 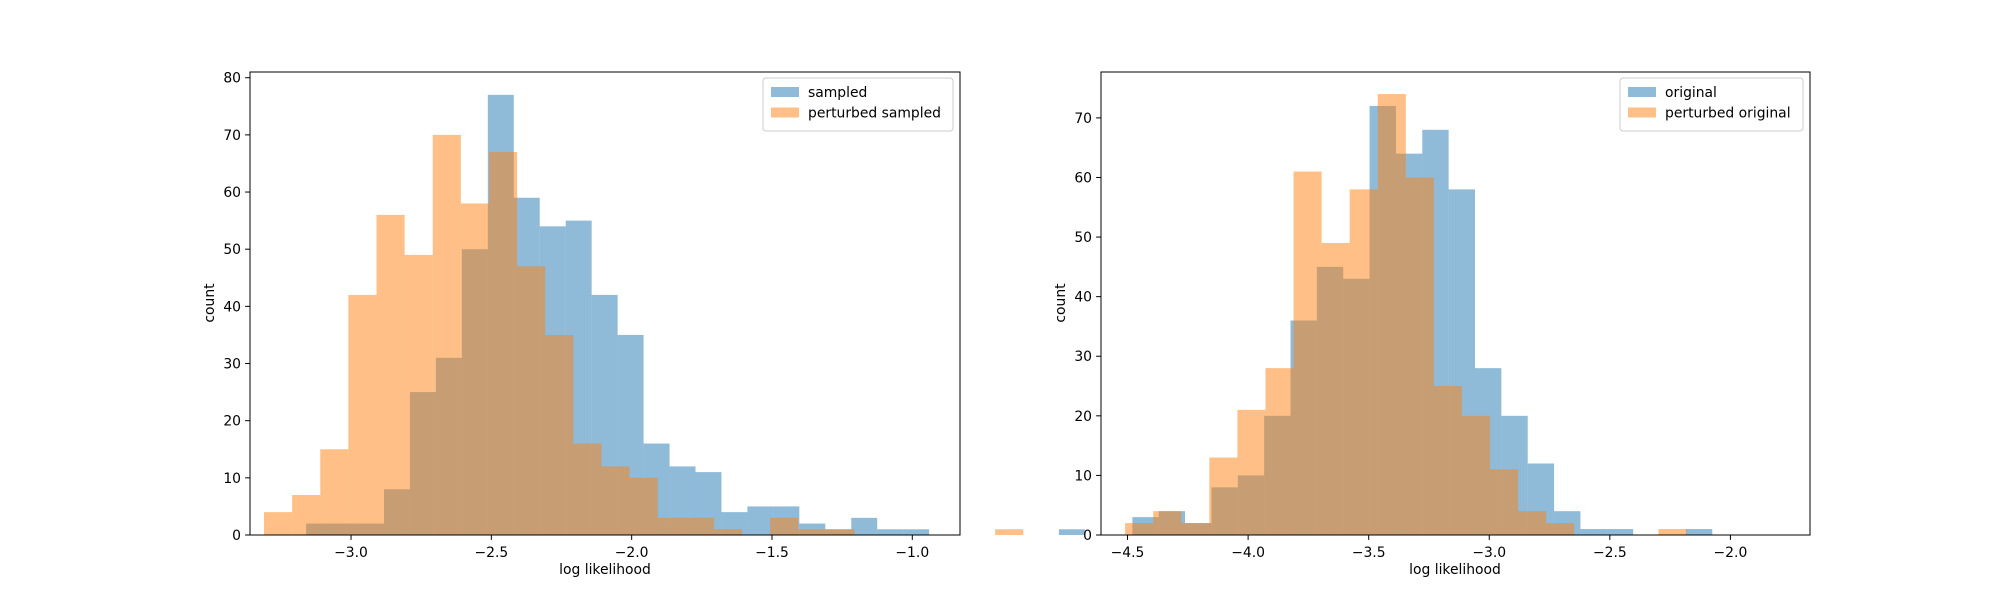 What do you see at coordinates (1248, 553) in the screenshot?
I see `x-tick-label: −4.0` at bounding box center [1248, 553].